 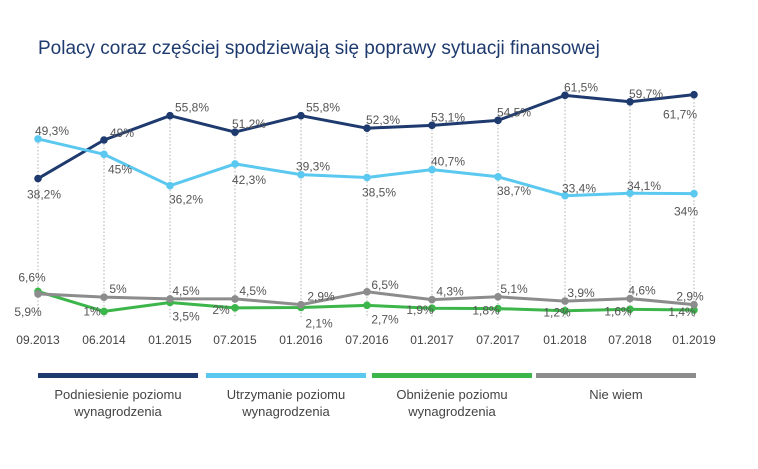 What do you see at coordinates (581, 87) in the screenshot?
I see `data-label: 61,5%` at bounding box center [581, 87].